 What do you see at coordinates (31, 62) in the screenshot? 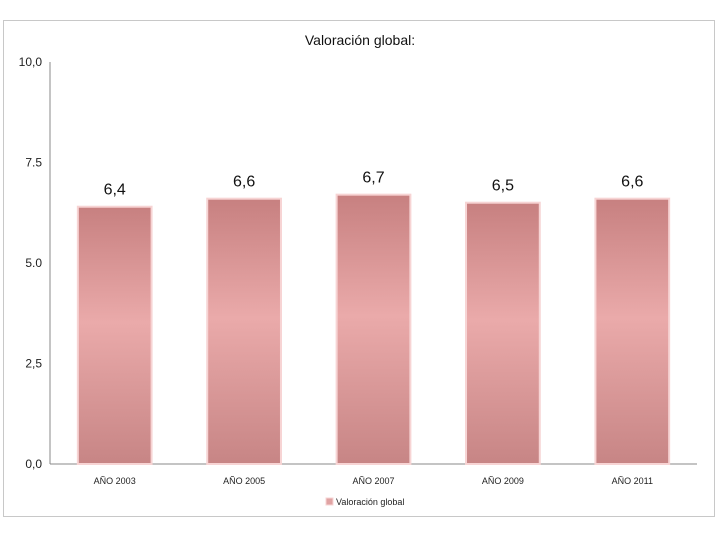
I see `y-tick-label: 10,0` at bounding box center [31, 62].